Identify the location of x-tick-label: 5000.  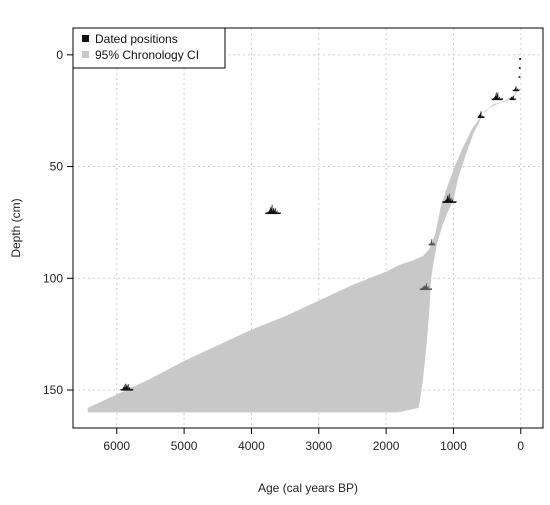
(184, 446).